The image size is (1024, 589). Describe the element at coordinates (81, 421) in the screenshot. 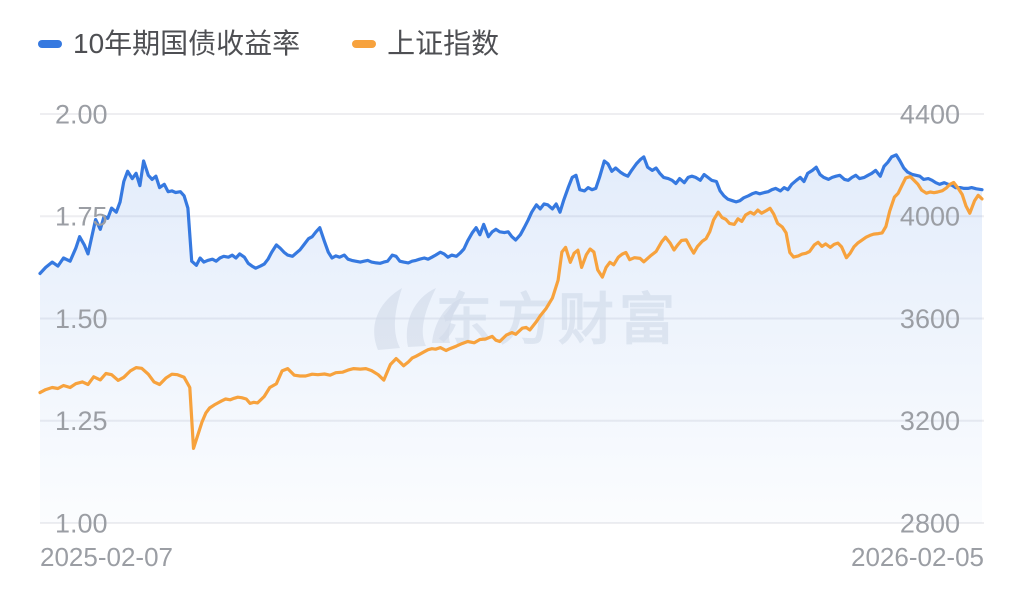

I see `y-left-tick: 1.25` at that location.